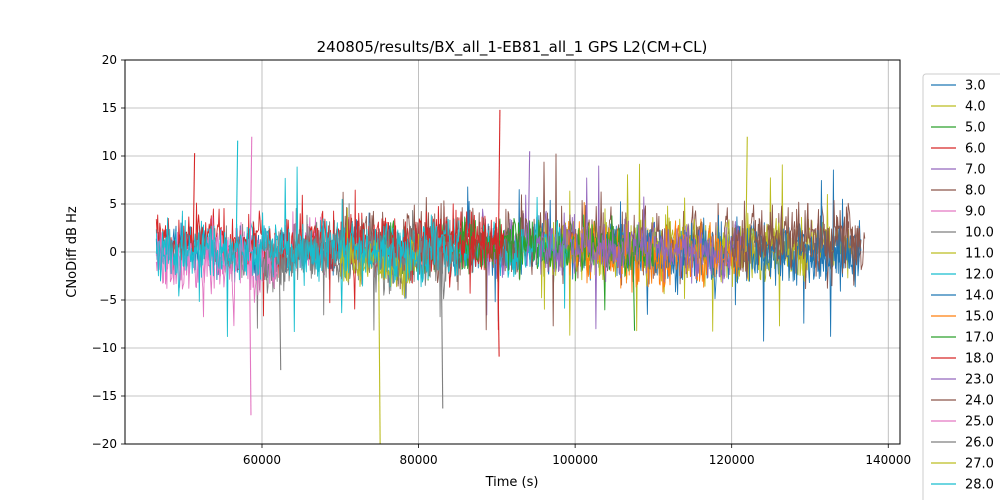 The height and width of the screenshot is (500, 1000). What do you see at coordinates (975, 191) in the screenshot?
I see `legend-label: 8.0` at bounding box center [975, 191].